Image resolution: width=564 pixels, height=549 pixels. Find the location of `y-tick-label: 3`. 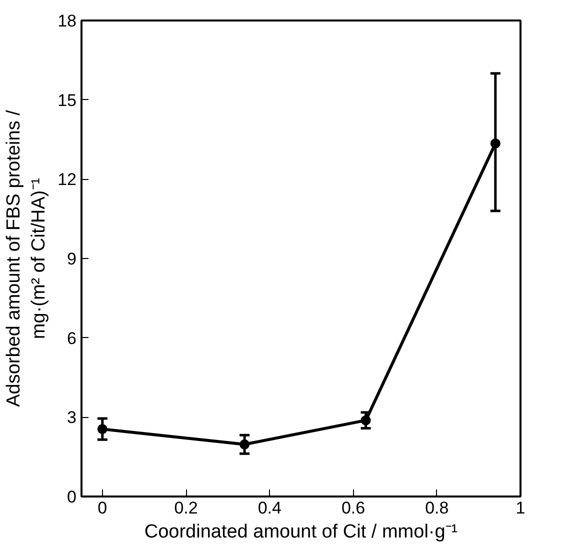

y-tick-label: 3 is located at coordinates (72, 418).